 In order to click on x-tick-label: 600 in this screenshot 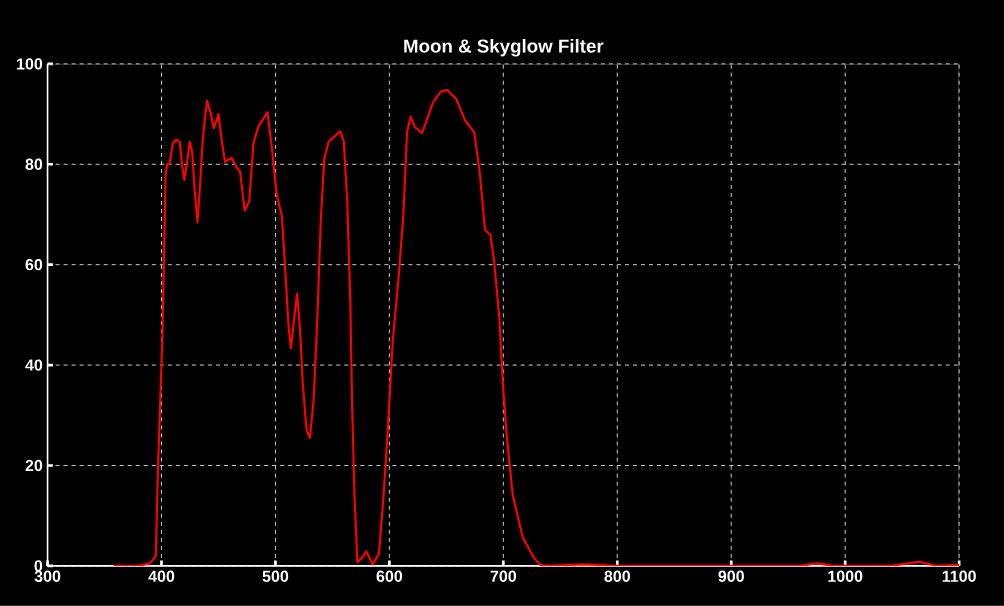, I will do `click(389, 576)`.